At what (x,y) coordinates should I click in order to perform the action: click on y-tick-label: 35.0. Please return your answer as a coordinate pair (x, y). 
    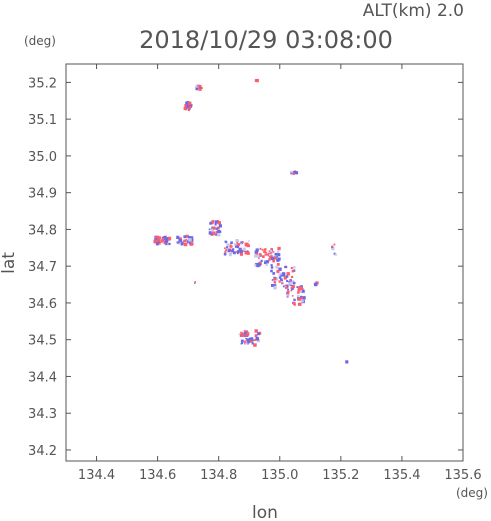
    Looking at the image, I should click on (42, 157).